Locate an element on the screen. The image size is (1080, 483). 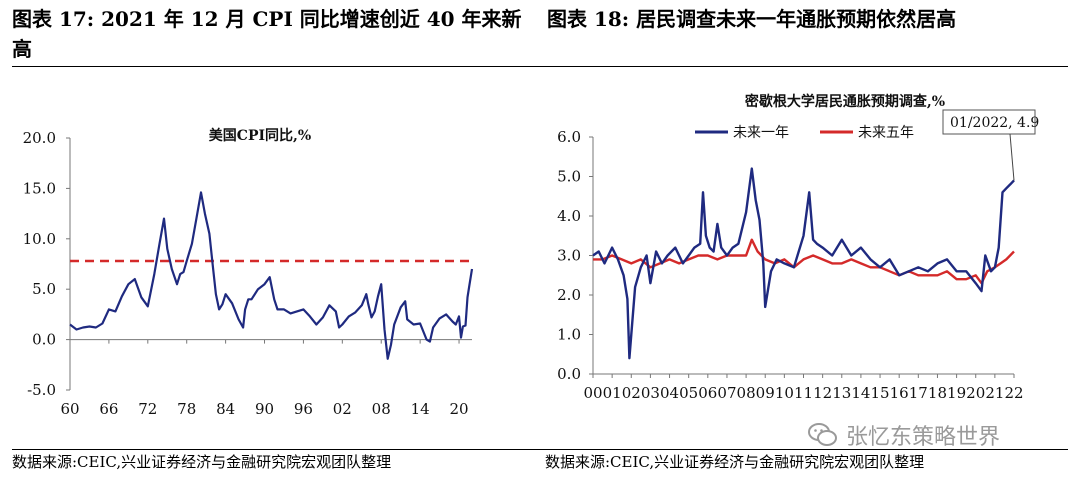
x-tick-label: 22 is located at coordinates (1013, 393).